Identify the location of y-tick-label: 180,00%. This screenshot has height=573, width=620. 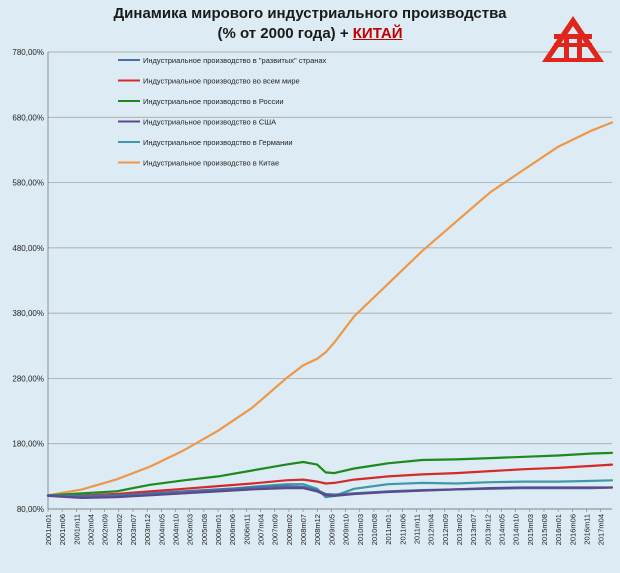
(28, 444).